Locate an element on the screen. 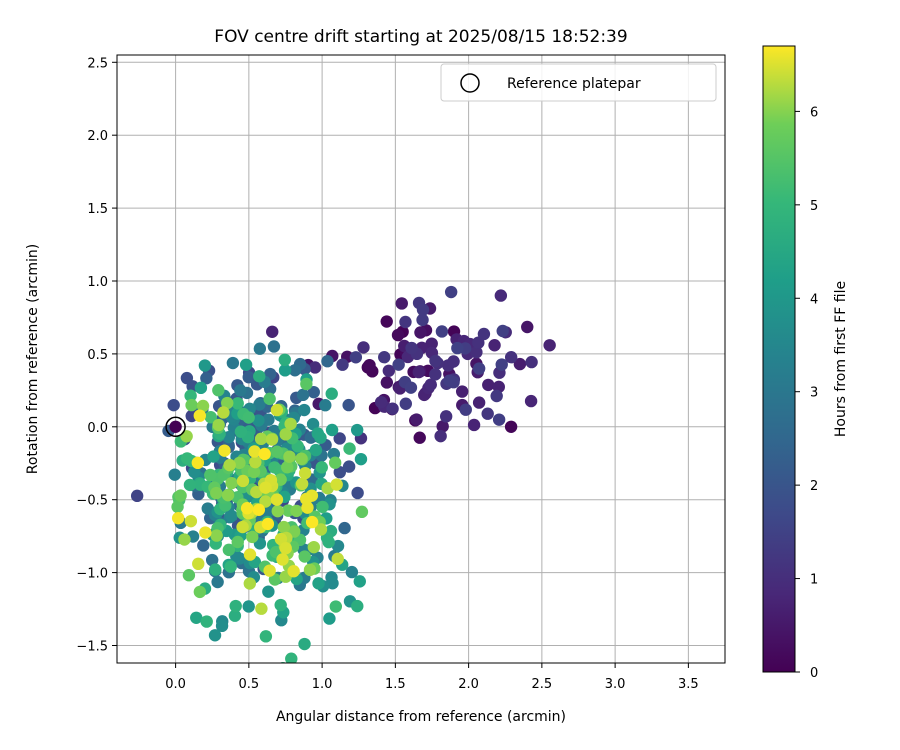 This screenshot has height=750, width=900. x-tick-label: 0.5 is located at coordinates (249, 684).